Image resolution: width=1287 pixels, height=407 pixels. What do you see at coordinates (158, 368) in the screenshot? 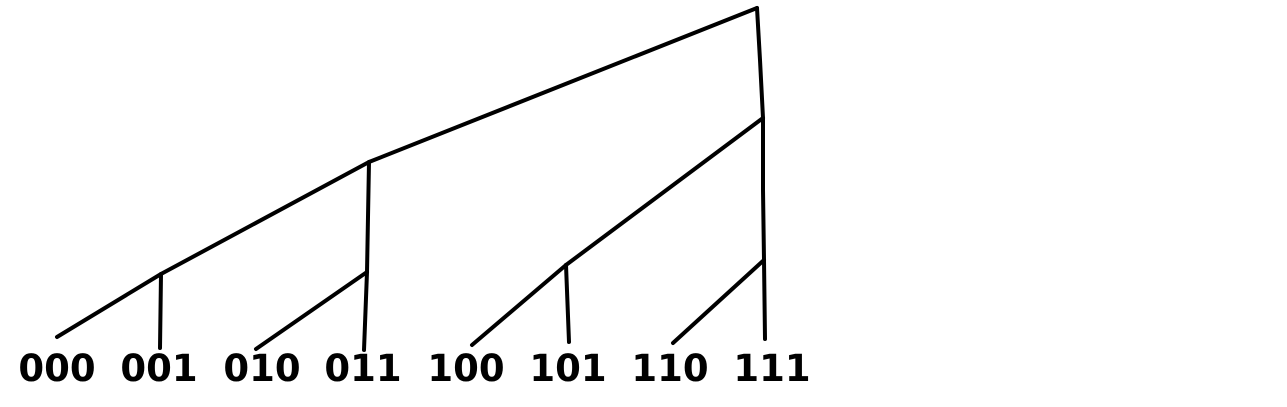
I see `leaf-label-001: 001` at bounding box center [158, 368].